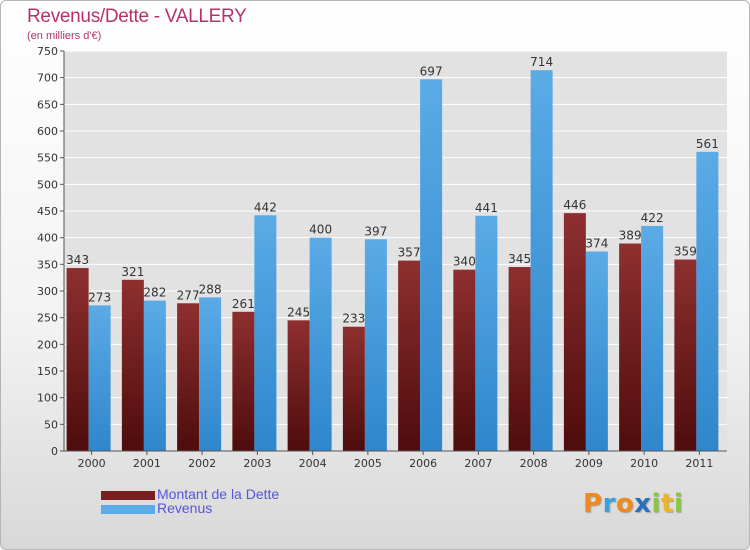 The width and height of the screenshot is (750, 550). What do you see at coordinates (320, 230) in the screenshot?
I see `value-label-revenue-2004: 400` at bounding box center [320, 230].